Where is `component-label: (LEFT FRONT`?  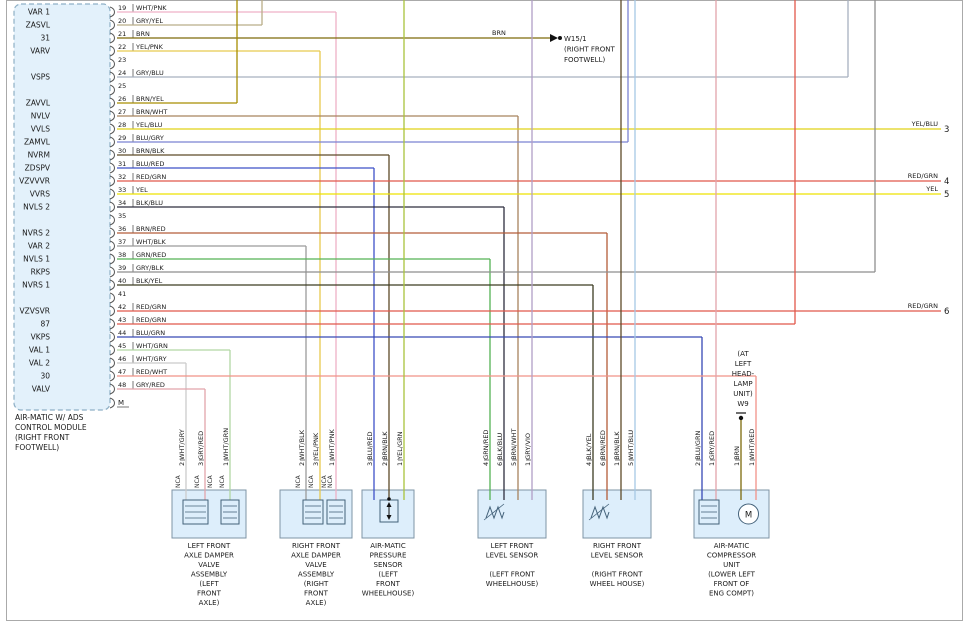
component-label: (LEFT FRONT is located at coordinates (512, 575).